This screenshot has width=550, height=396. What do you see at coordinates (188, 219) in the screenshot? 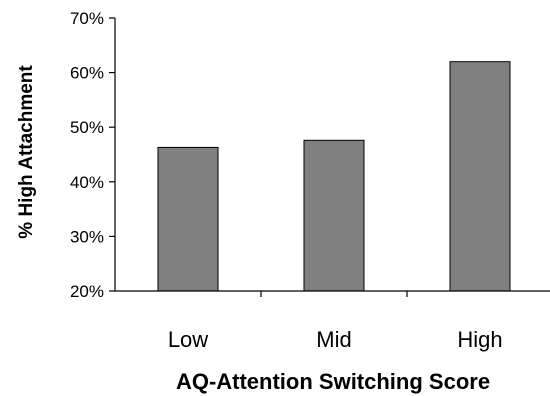
I see `bar-low` at bounding box center [188, 219].